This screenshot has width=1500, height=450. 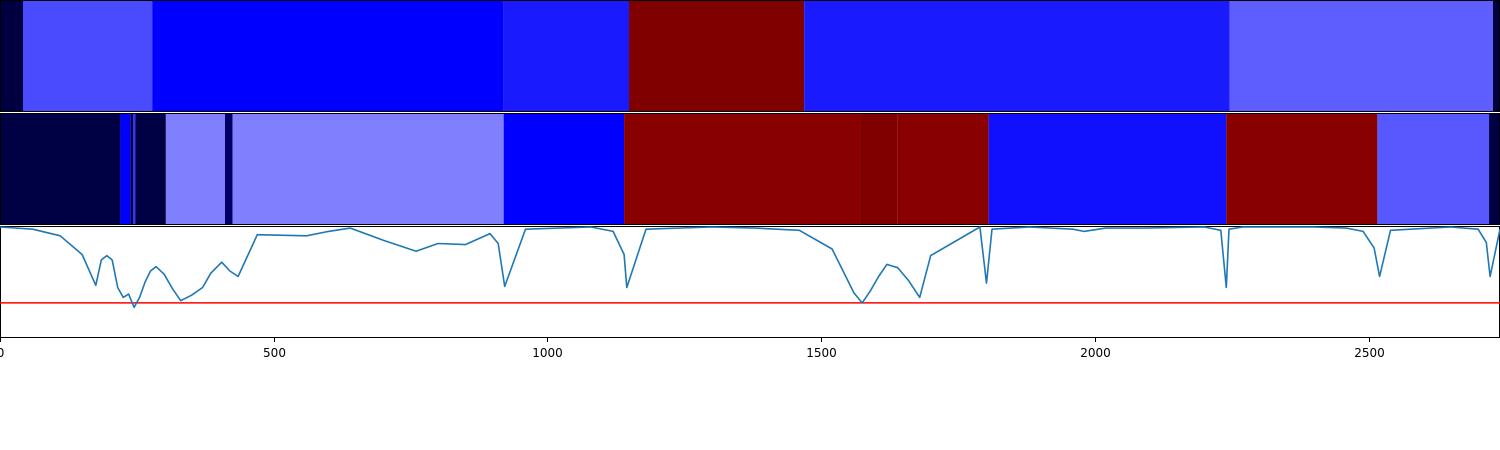 I want to click on x-tick-label-500: 500, so click(x=274, y=353).